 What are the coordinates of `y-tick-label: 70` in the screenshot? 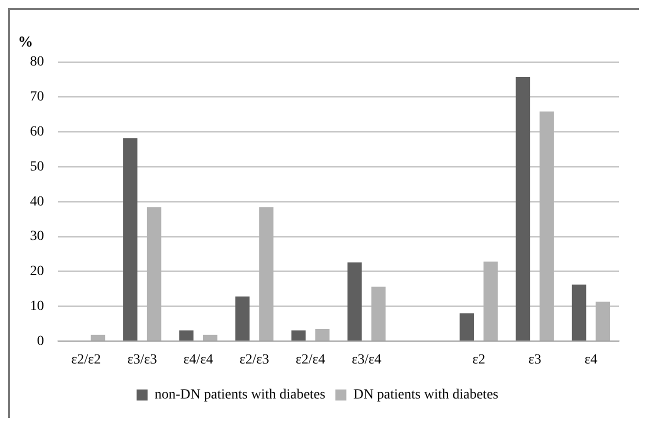 It's located at (37, 97).